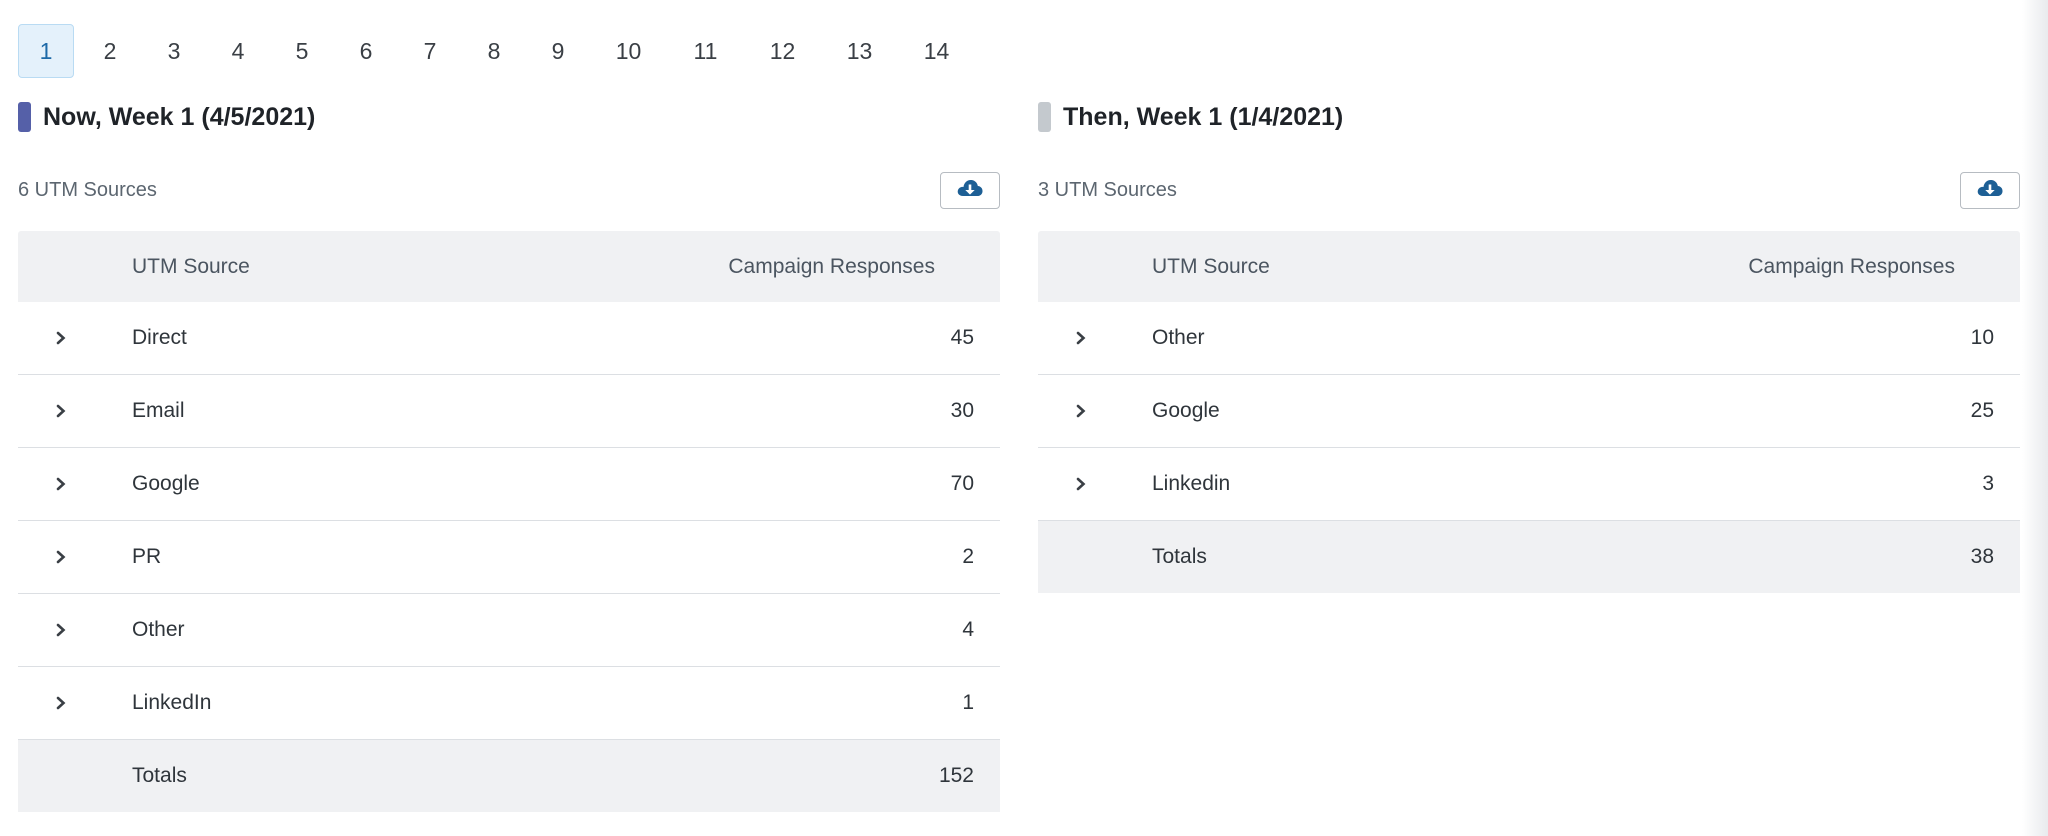 The height and width of the screenshot is (836, 2048). What do you see at coordinates (1044, 117) in the screenshot?
I see `then-color-marker` at bounding box center [1044, 117].